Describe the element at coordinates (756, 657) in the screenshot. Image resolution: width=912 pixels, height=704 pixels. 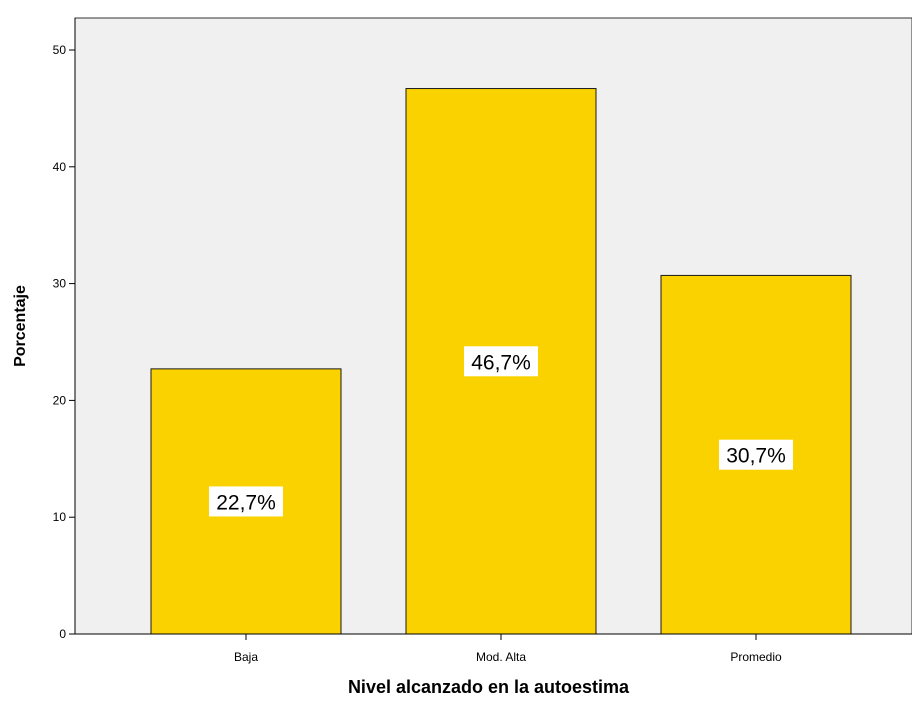
I see `x-tick-label: Promedio` at that location.